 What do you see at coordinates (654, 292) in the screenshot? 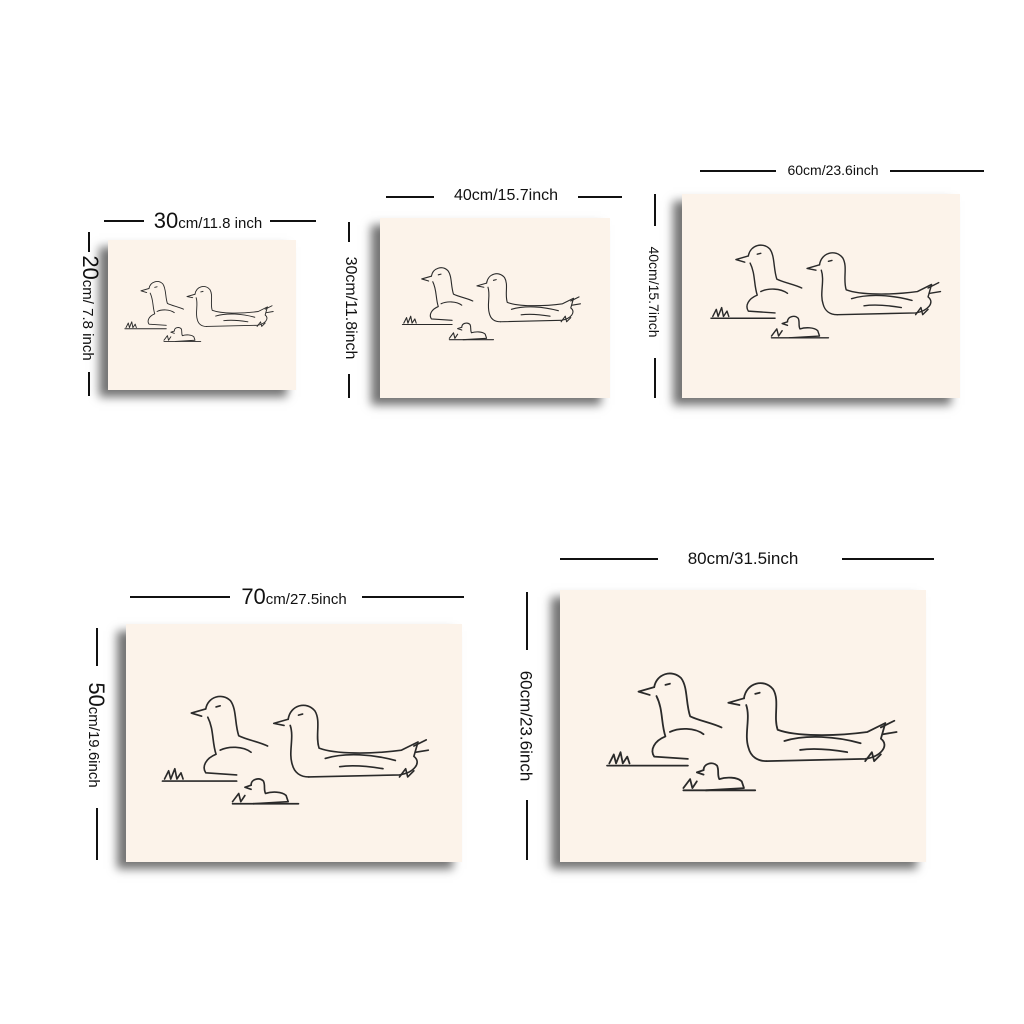
I see `height-label: 40cm/15.7inch` at bounding box center [654, 292].